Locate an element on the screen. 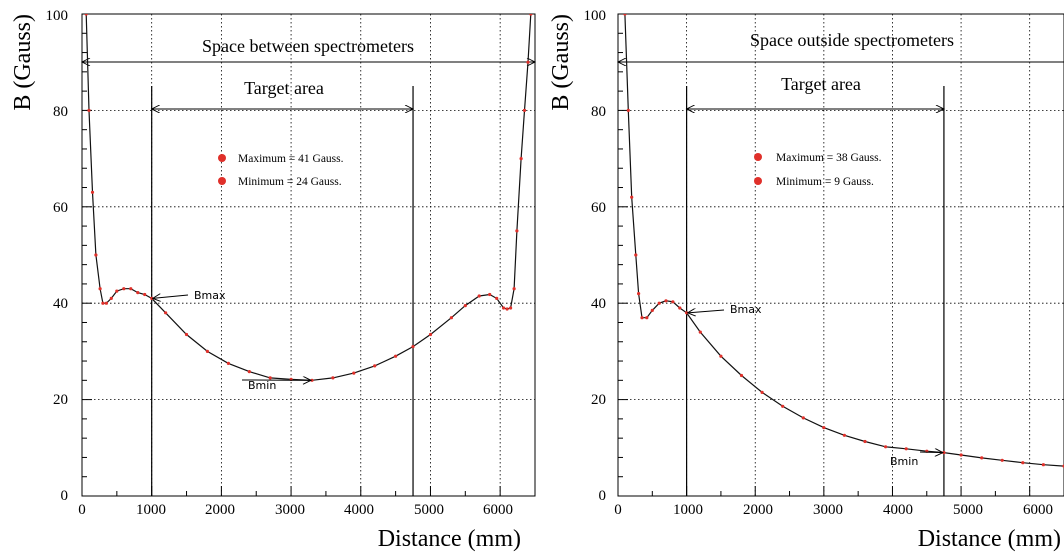  right-space-label: Space outside spectrometers is located at coordinates (852, 40).